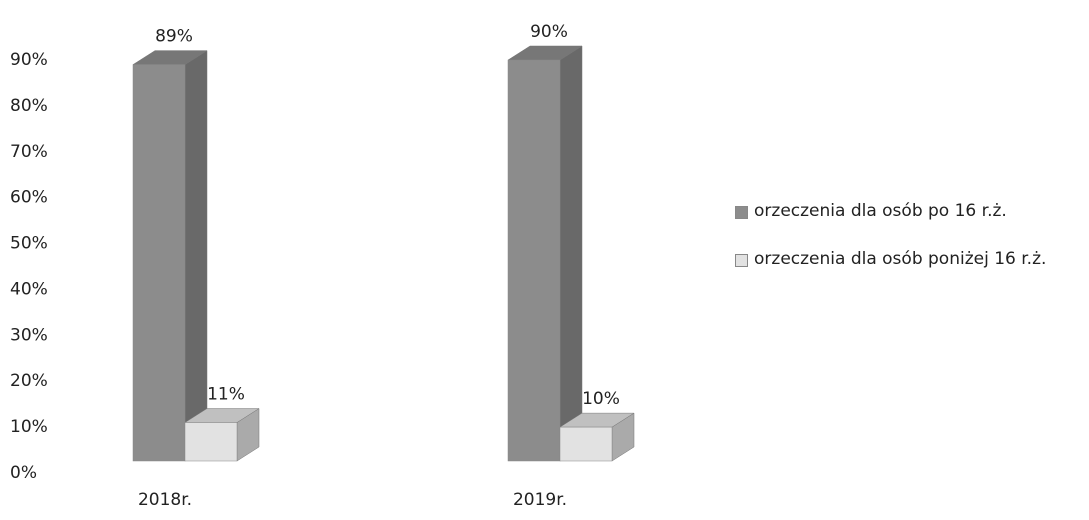 The height and width of the screenshot is (520, 1089). I want to click on legend-label: orzeczenia dla osób po 16 r.ż., so click(880, 211).